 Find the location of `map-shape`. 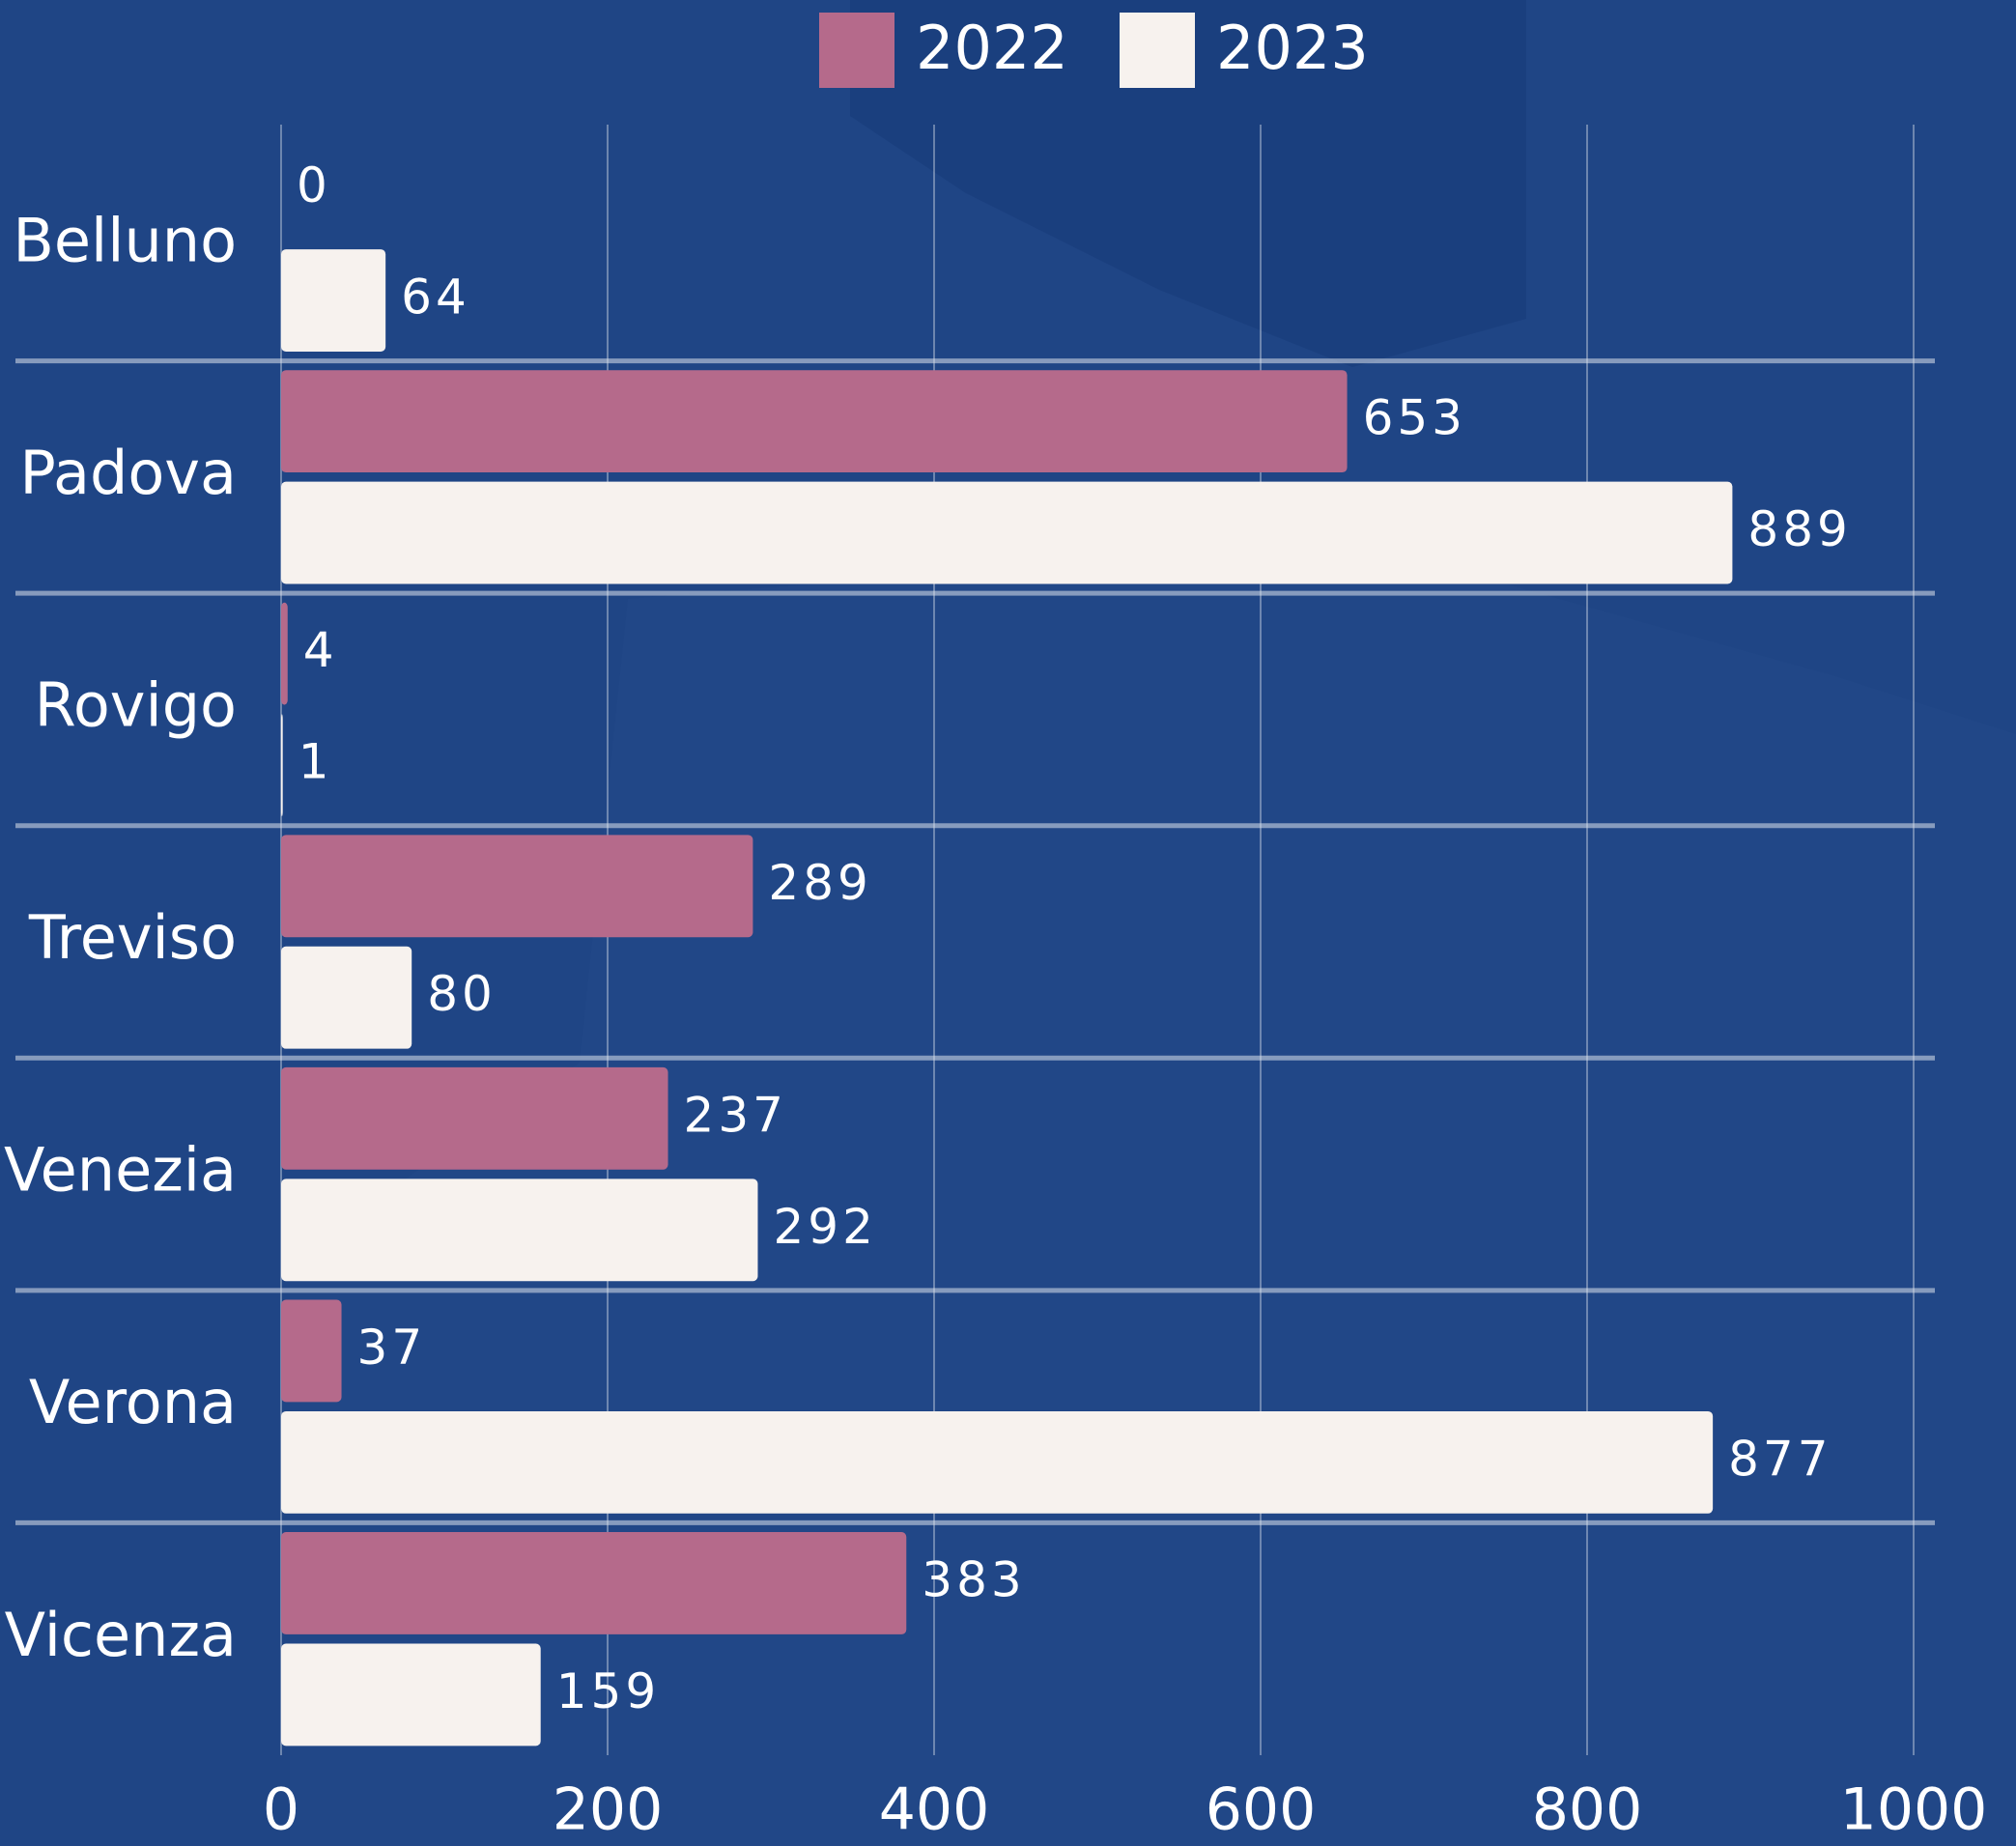

map-shape is located at coordinates (1188, 183).